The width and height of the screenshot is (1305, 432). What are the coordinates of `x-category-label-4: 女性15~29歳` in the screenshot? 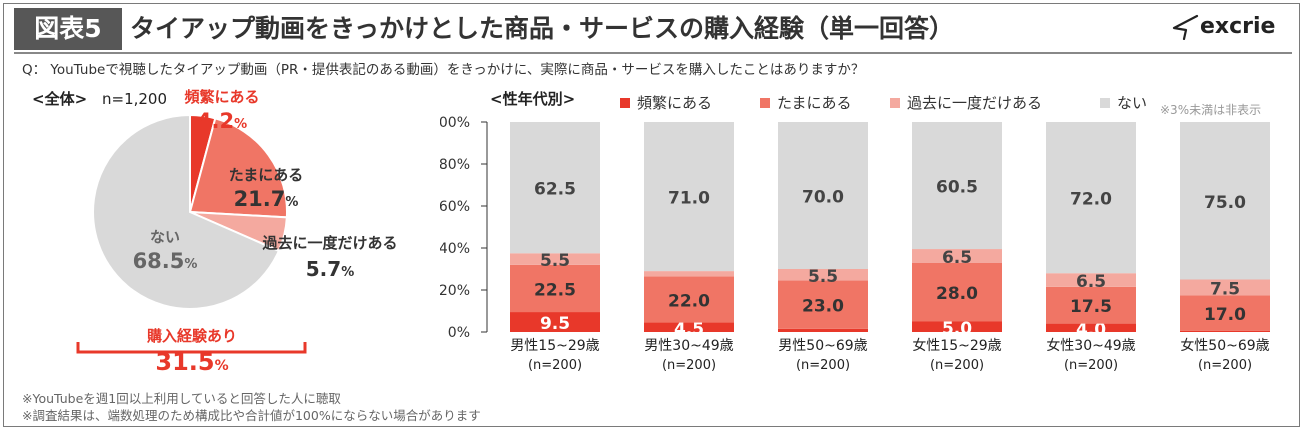 It's located at (956, 345).